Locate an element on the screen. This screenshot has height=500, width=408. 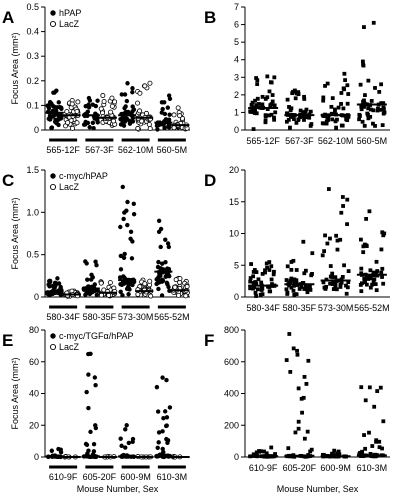
panel-letter: C is located at coordinates (8, 180).